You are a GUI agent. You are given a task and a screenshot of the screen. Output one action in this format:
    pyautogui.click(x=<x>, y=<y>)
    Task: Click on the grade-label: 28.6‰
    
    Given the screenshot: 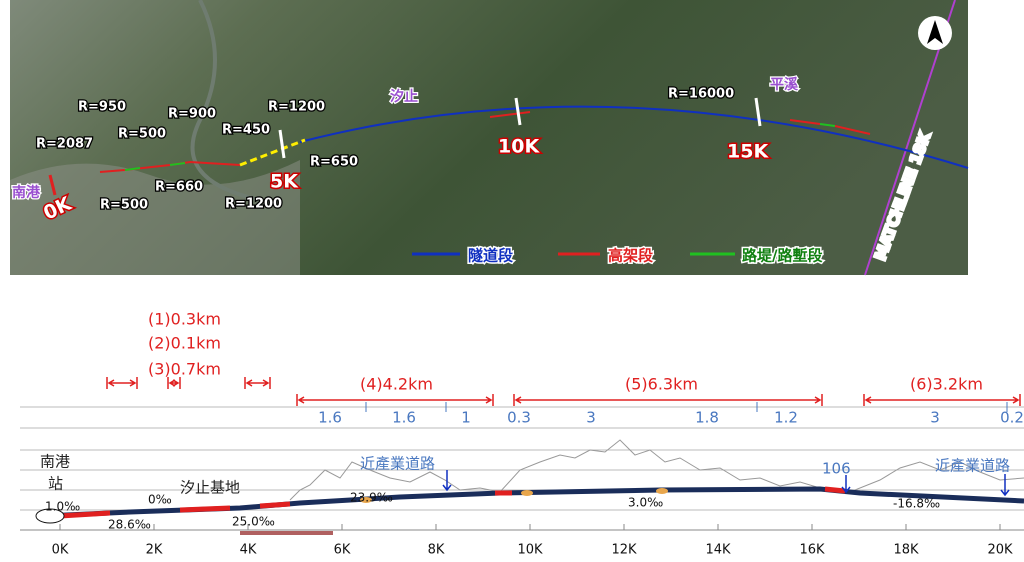 What is the action you would take?
    pyautogui.click(x=129, y=525)
    